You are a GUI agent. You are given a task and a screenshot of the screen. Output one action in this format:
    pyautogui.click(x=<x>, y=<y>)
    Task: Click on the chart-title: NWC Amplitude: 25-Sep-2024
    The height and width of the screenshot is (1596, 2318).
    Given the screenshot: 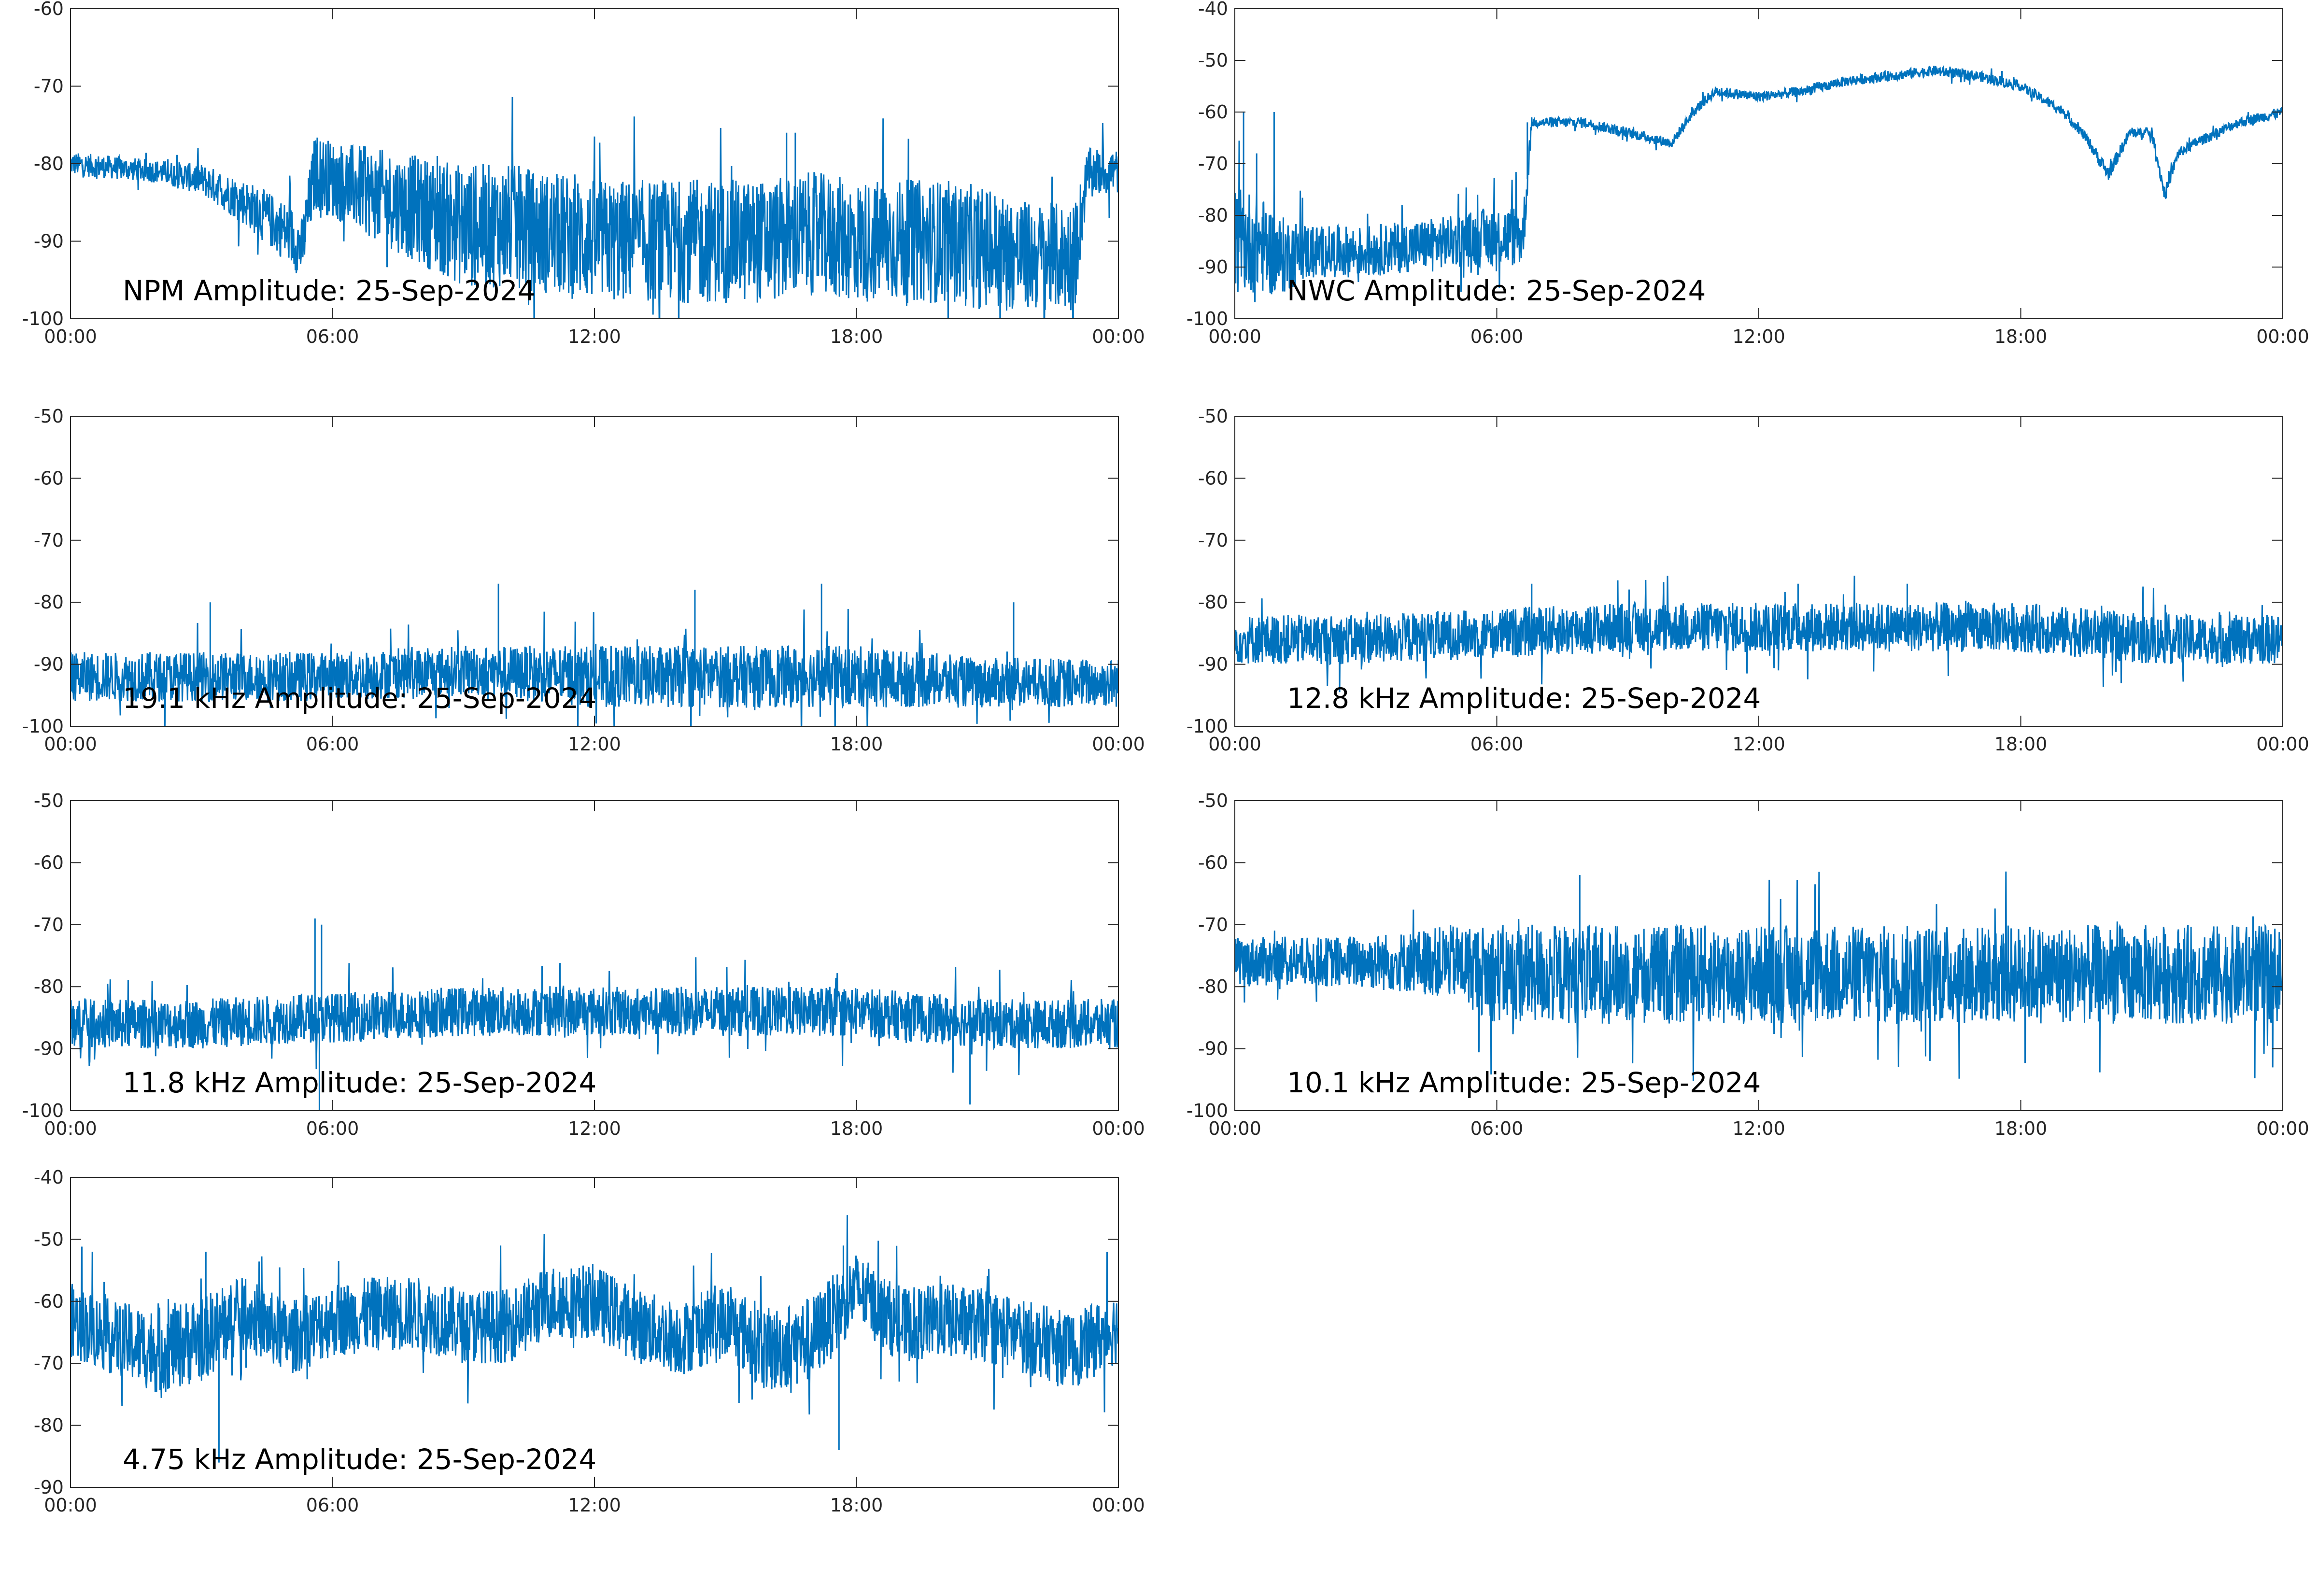 What is the action you would take?
    pyautogui.click(x=1497, y=290)
    